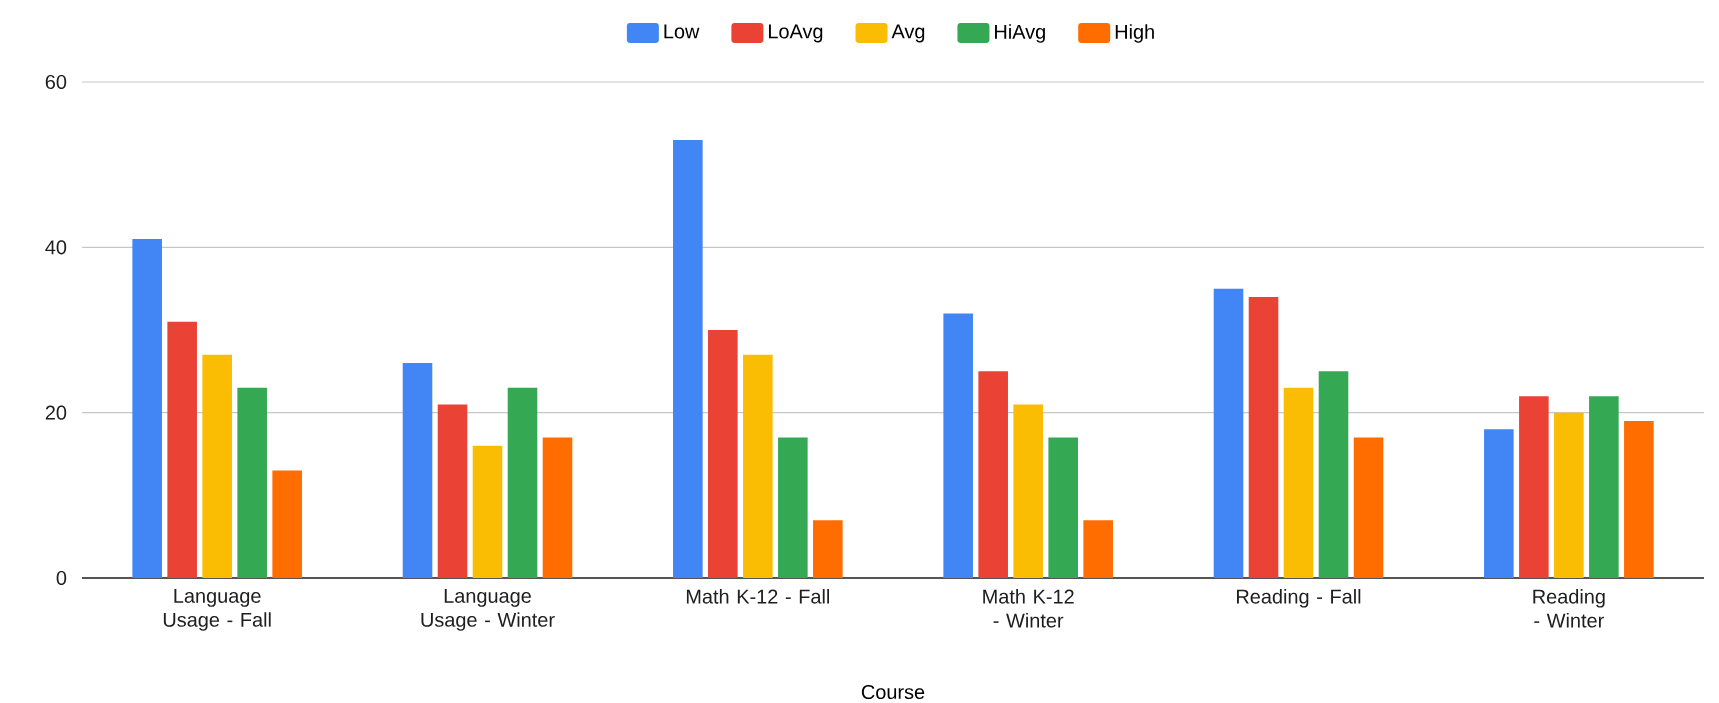 The height and width of the screenshot is (703, 1719). What do you see at coordinates (56, 82) in the screenshot?
I see `y-tick-label: 60` at bounding box center [56, 82].